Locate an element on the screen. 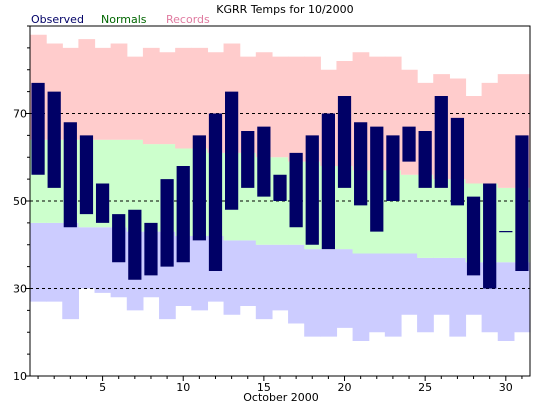 This screenshot has height=406, width=540. x-tick-label: 20 is located at coordinates (345, 387).